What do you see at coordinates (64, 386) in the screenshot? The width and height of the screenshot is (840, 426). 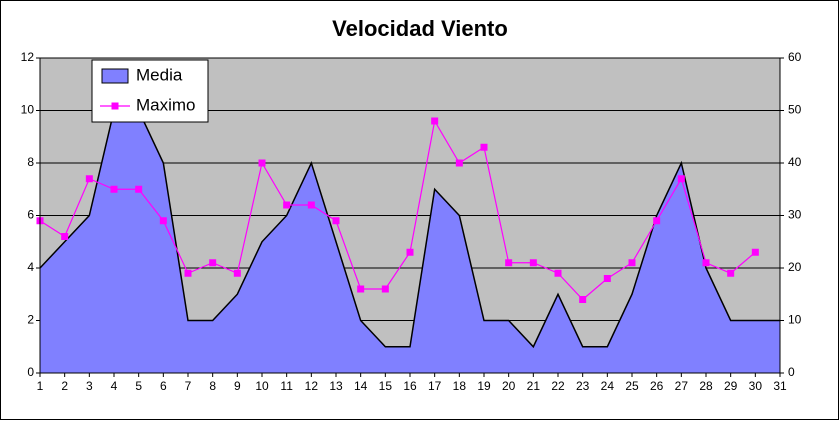 I see `x-tick-label: 2` at bounding box center [64, 386].